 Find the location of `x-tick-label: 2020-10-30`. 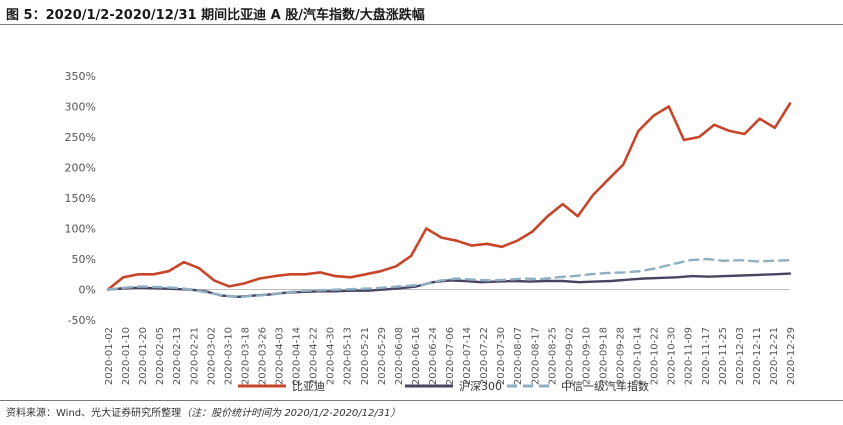

x-tick-label: 2020-10-30 is located at coordinates (672, 356).